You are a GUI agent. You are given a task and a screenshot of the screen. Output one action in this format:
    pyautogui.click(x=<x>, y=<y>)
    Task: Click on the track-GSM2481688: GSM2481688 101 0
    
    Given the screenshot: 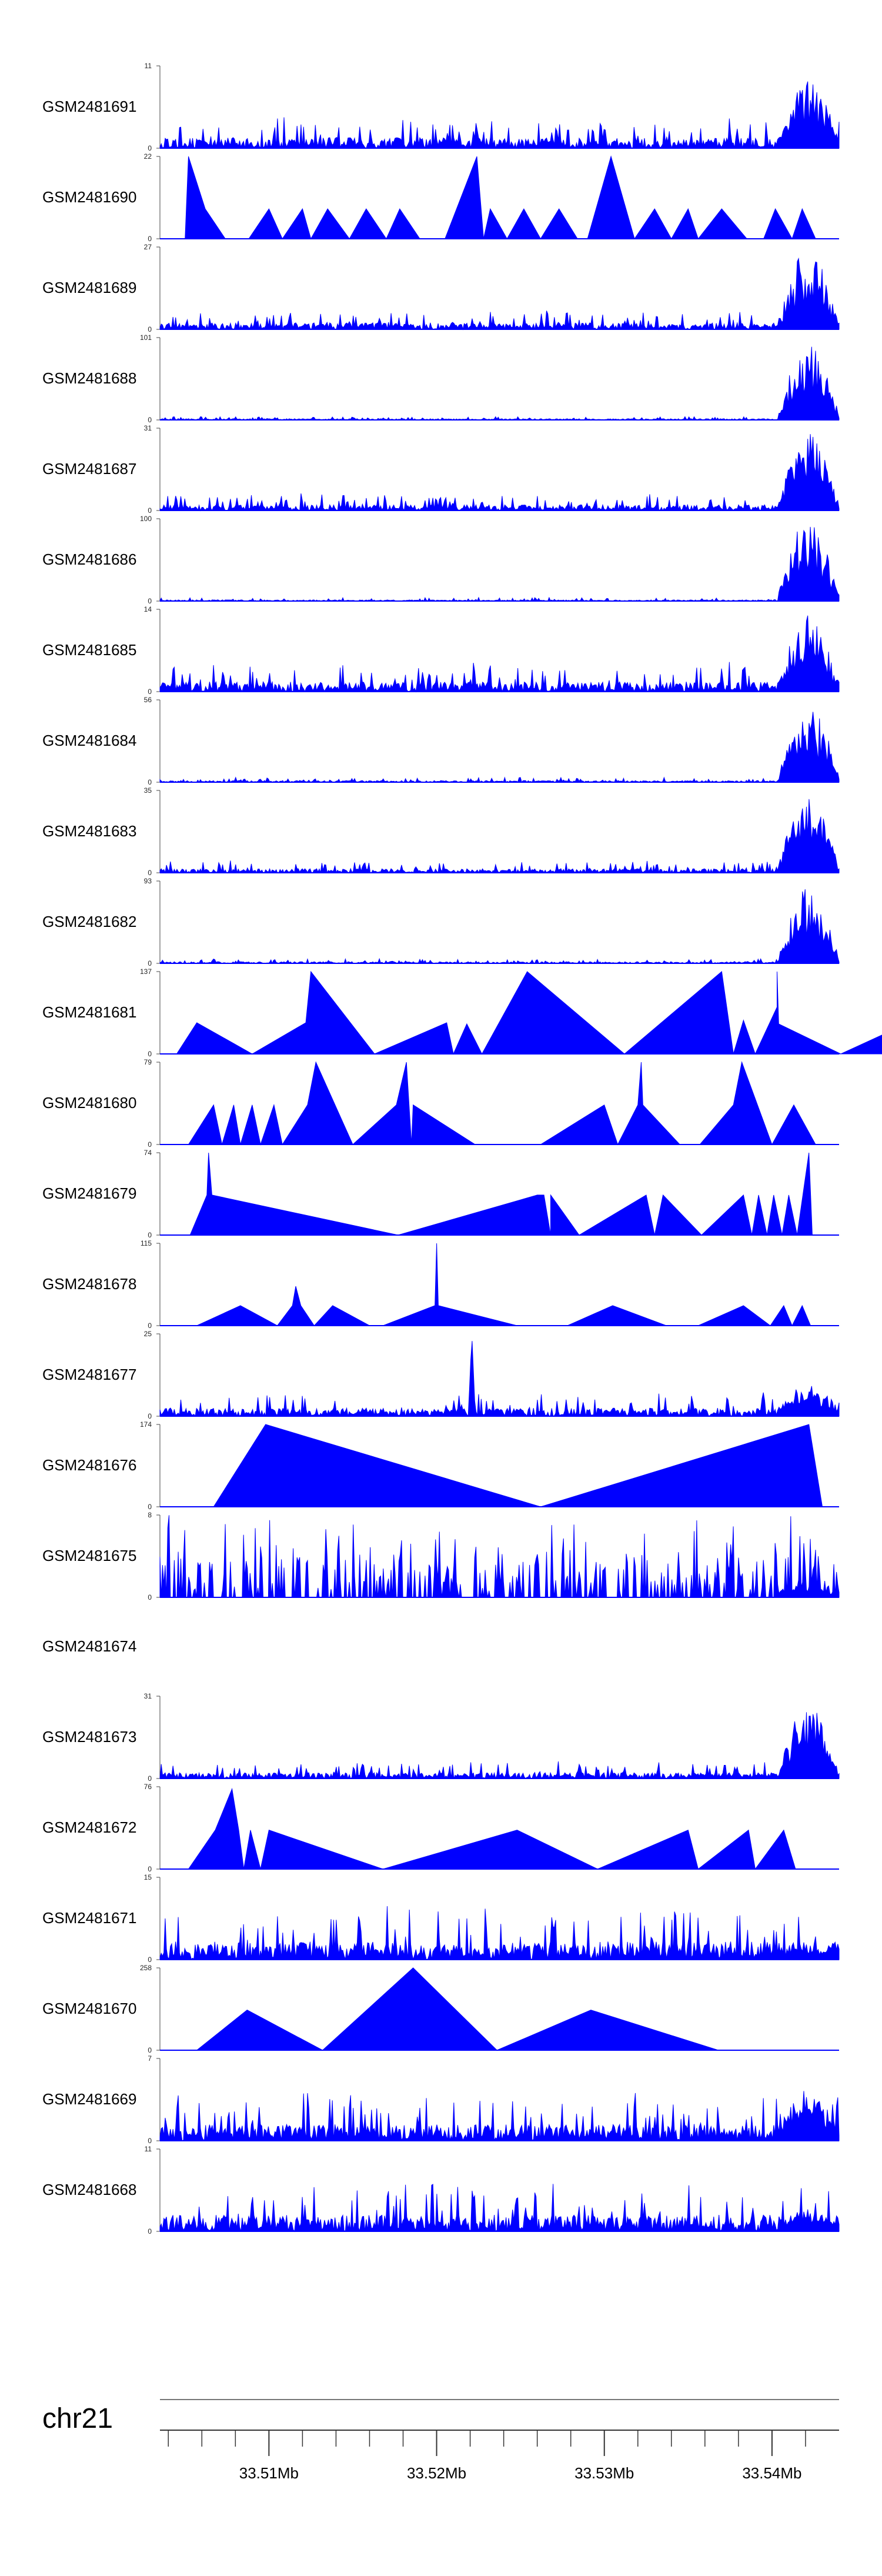 What is the action you would take?
    pyautogui.click(x=441, y=378)
    